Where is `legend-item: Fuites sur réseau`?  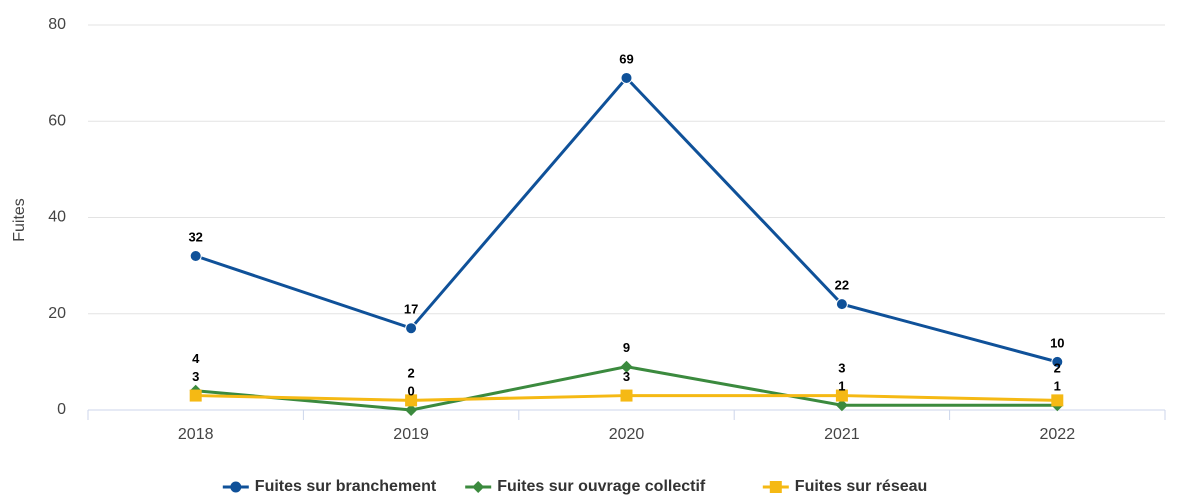 legend-item: Fuites sur réseau is located at coordinates (845, 486).